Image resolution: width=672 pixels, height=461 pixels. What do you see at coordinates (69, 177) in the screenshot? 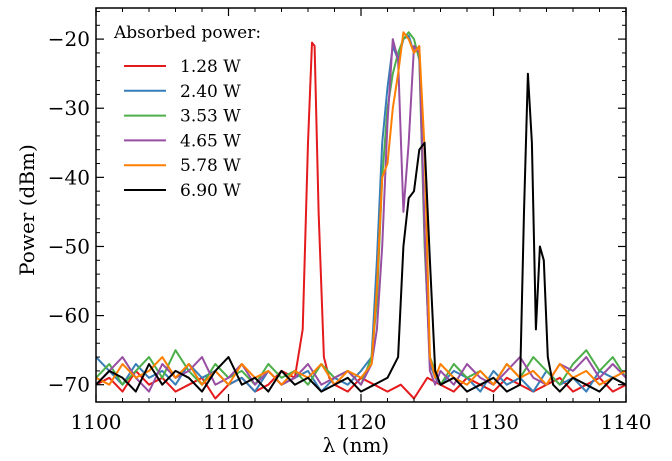
I see `y-tick-label: −40` at bounding box center [69, 177].